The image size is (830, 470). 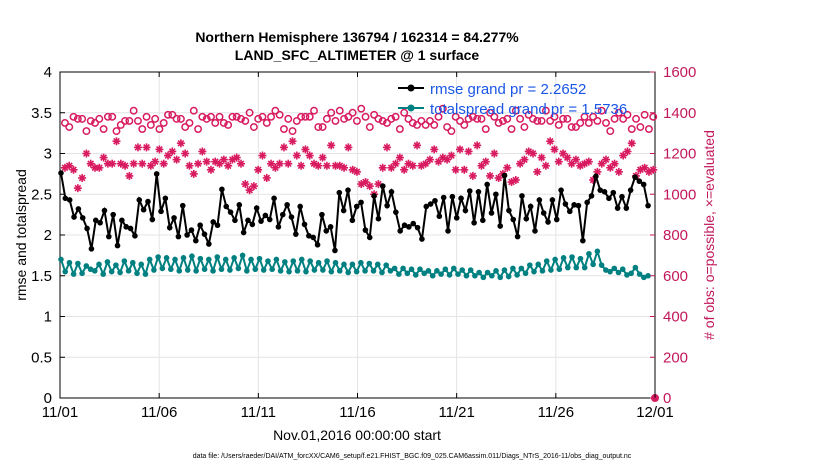 What do you see at coordinates (675, 276) in the screenshot?
I see `y2-tick-label: 600` at bounding box center [675, 276].